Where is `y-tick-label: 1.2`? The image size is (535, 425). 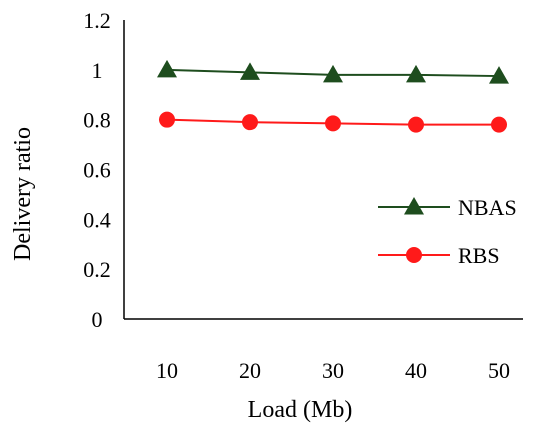 y-tick-label: 1.2 is located at coordinates (97, 20).